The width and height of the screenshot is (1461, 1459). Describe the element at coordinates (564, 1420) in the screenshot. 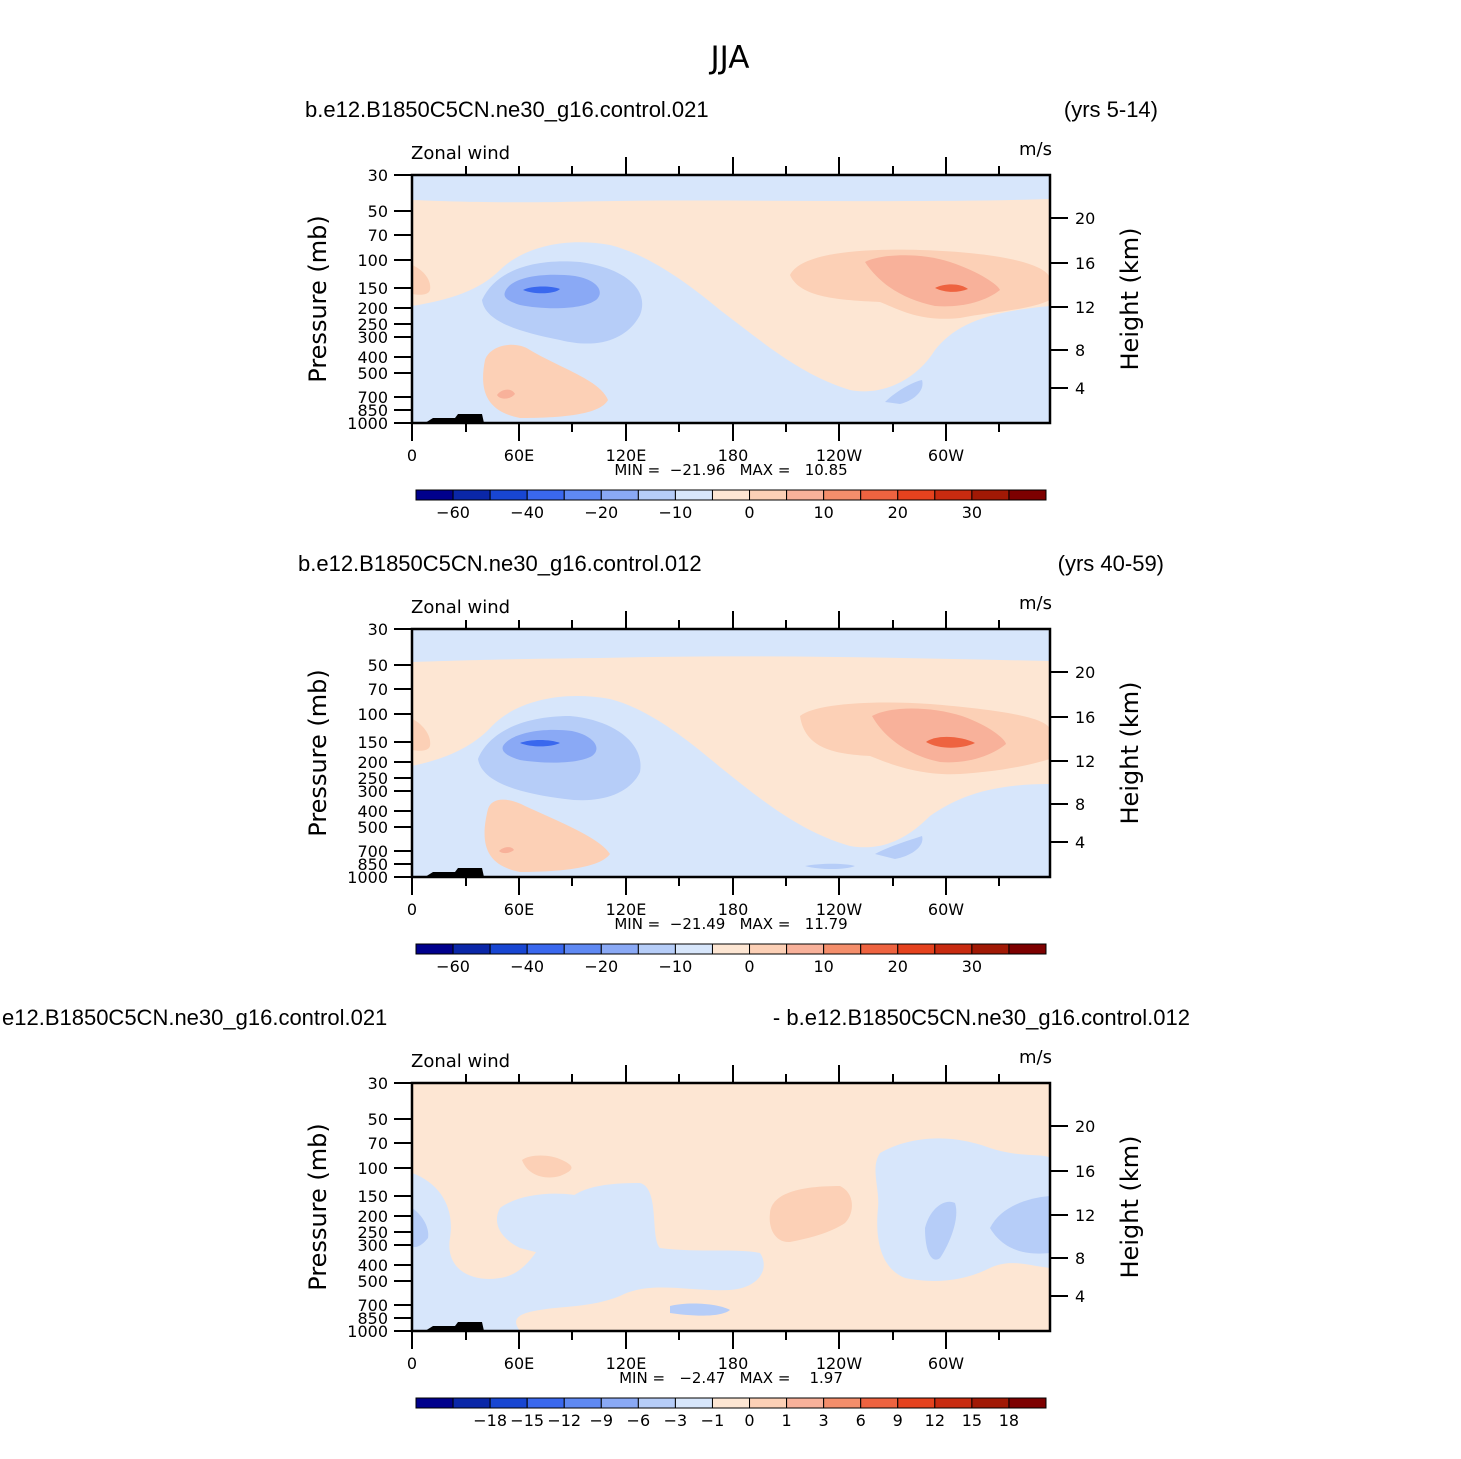

I see `colorbar-label: −12` at that location.